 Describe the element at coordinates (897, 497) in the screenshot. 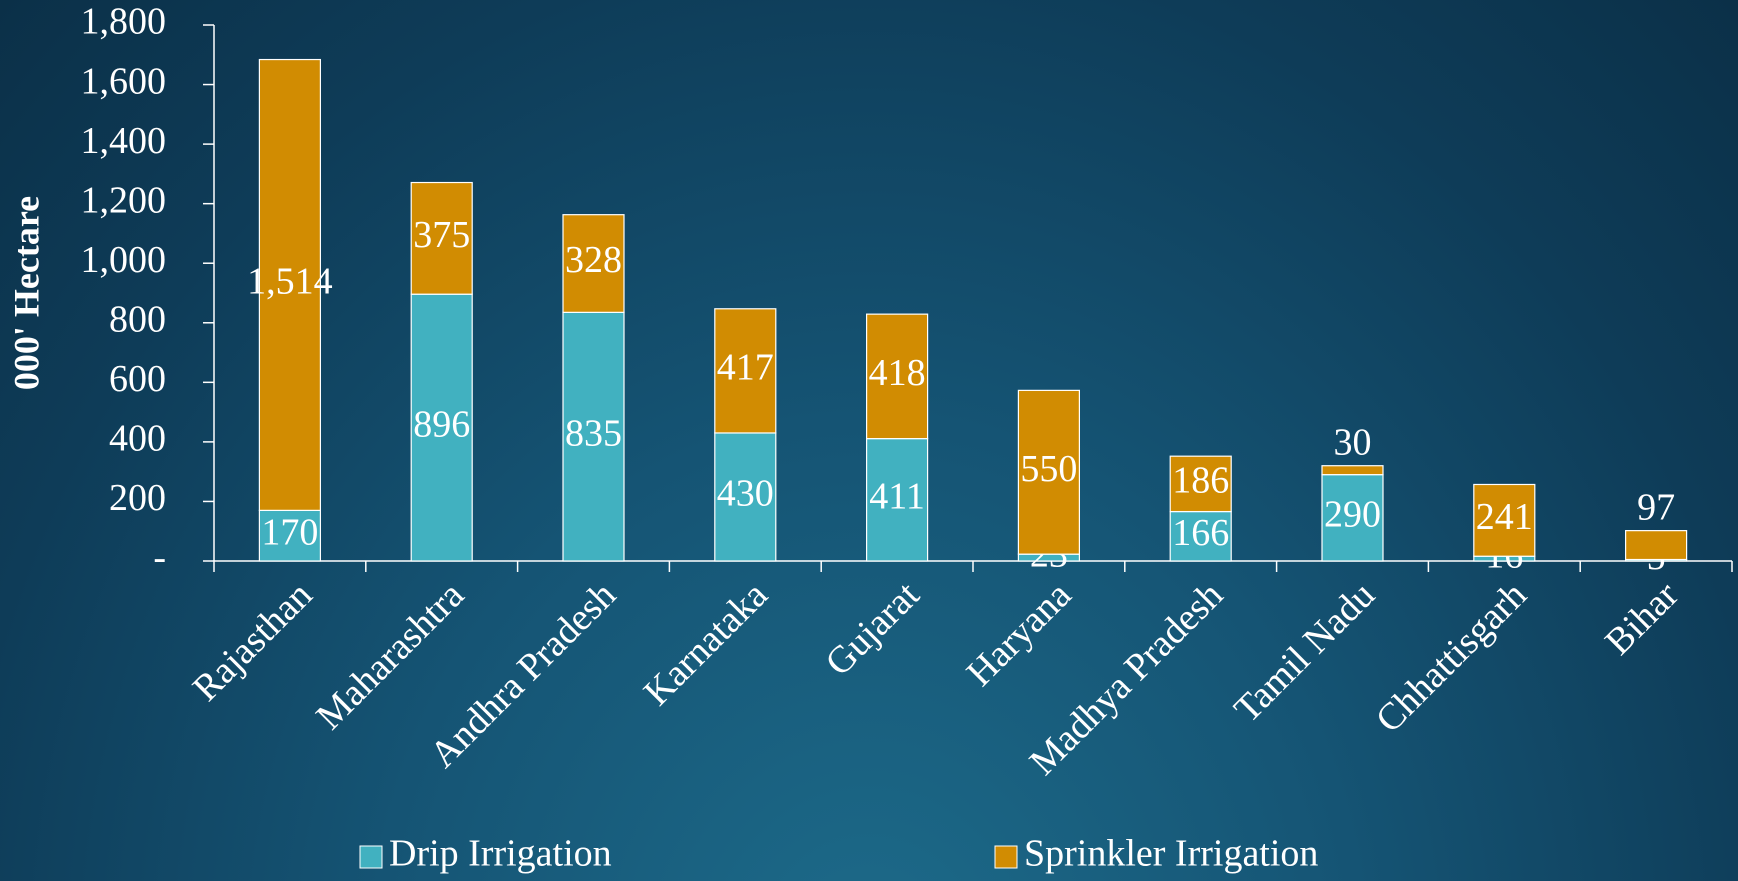

I see `data-label: 411` at that location.